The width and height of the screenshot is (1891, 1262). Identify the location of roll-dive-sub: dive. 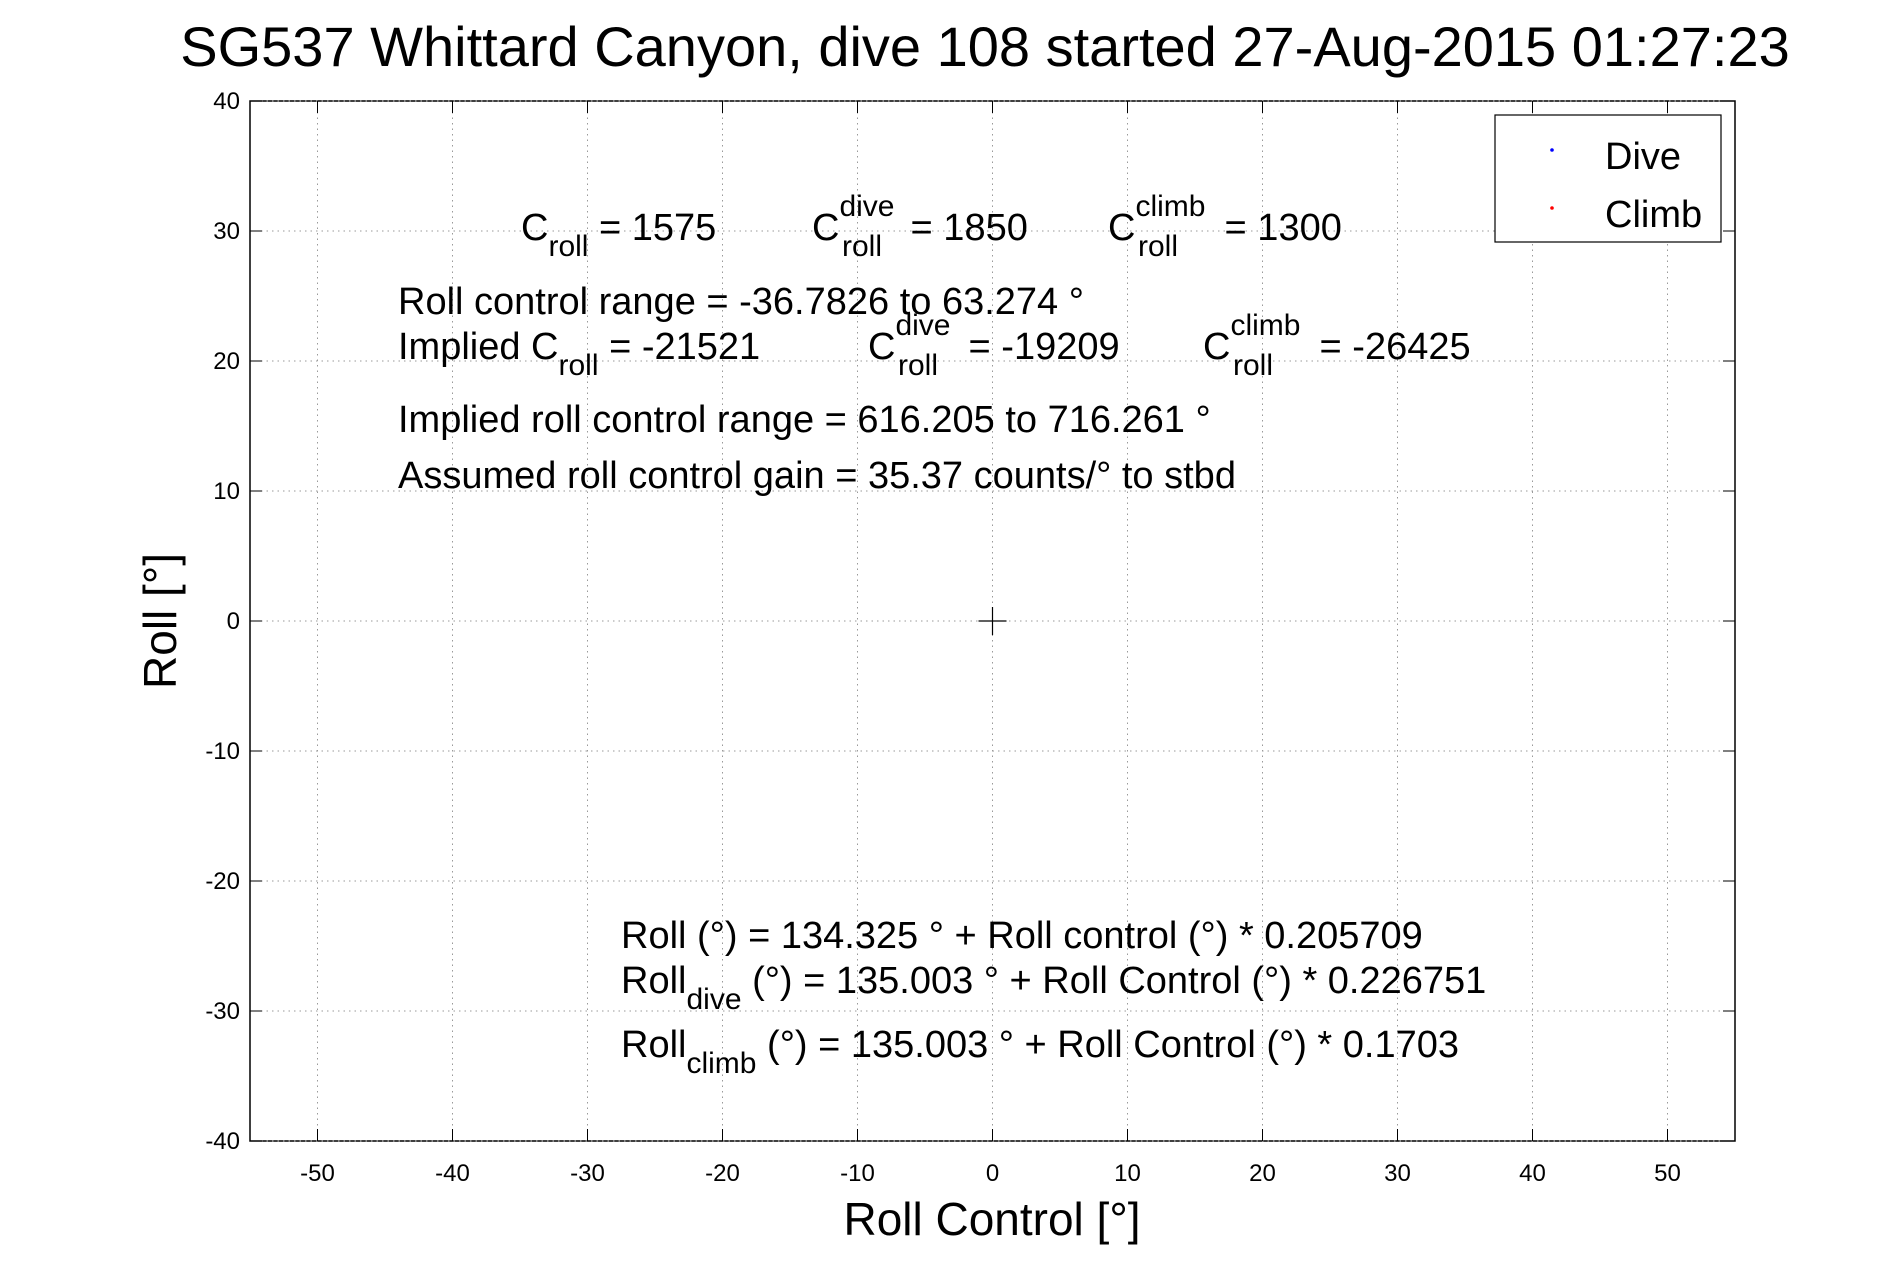
(713, 999).